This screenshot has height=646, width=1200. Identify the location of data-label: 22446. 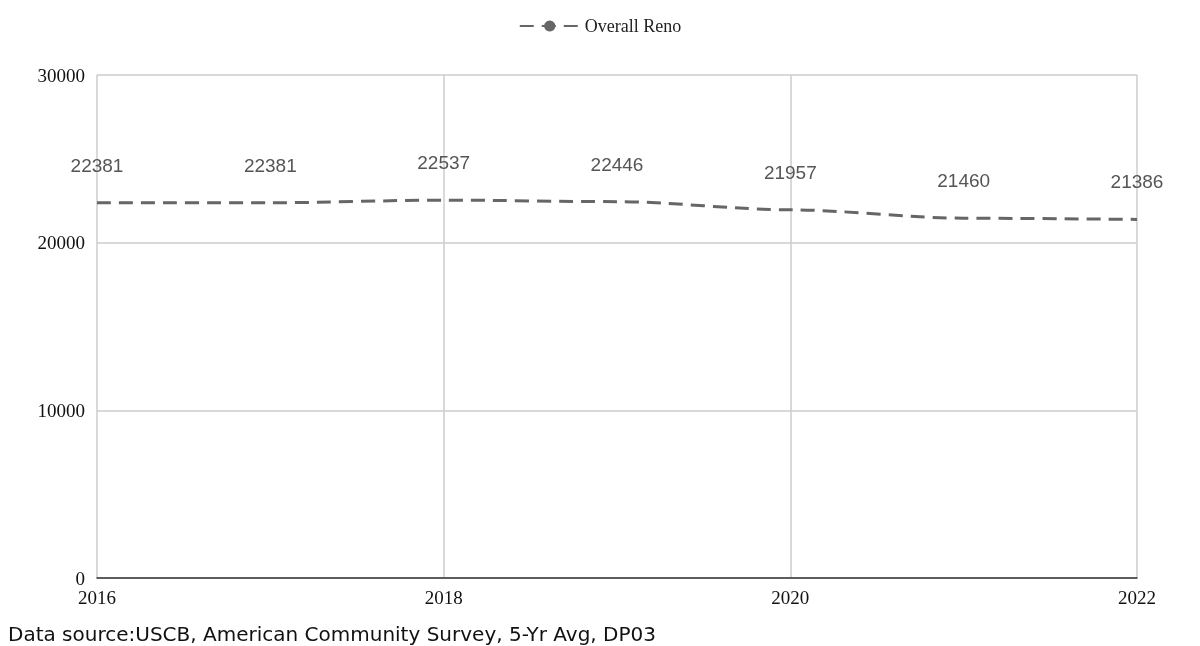
(617, 164).